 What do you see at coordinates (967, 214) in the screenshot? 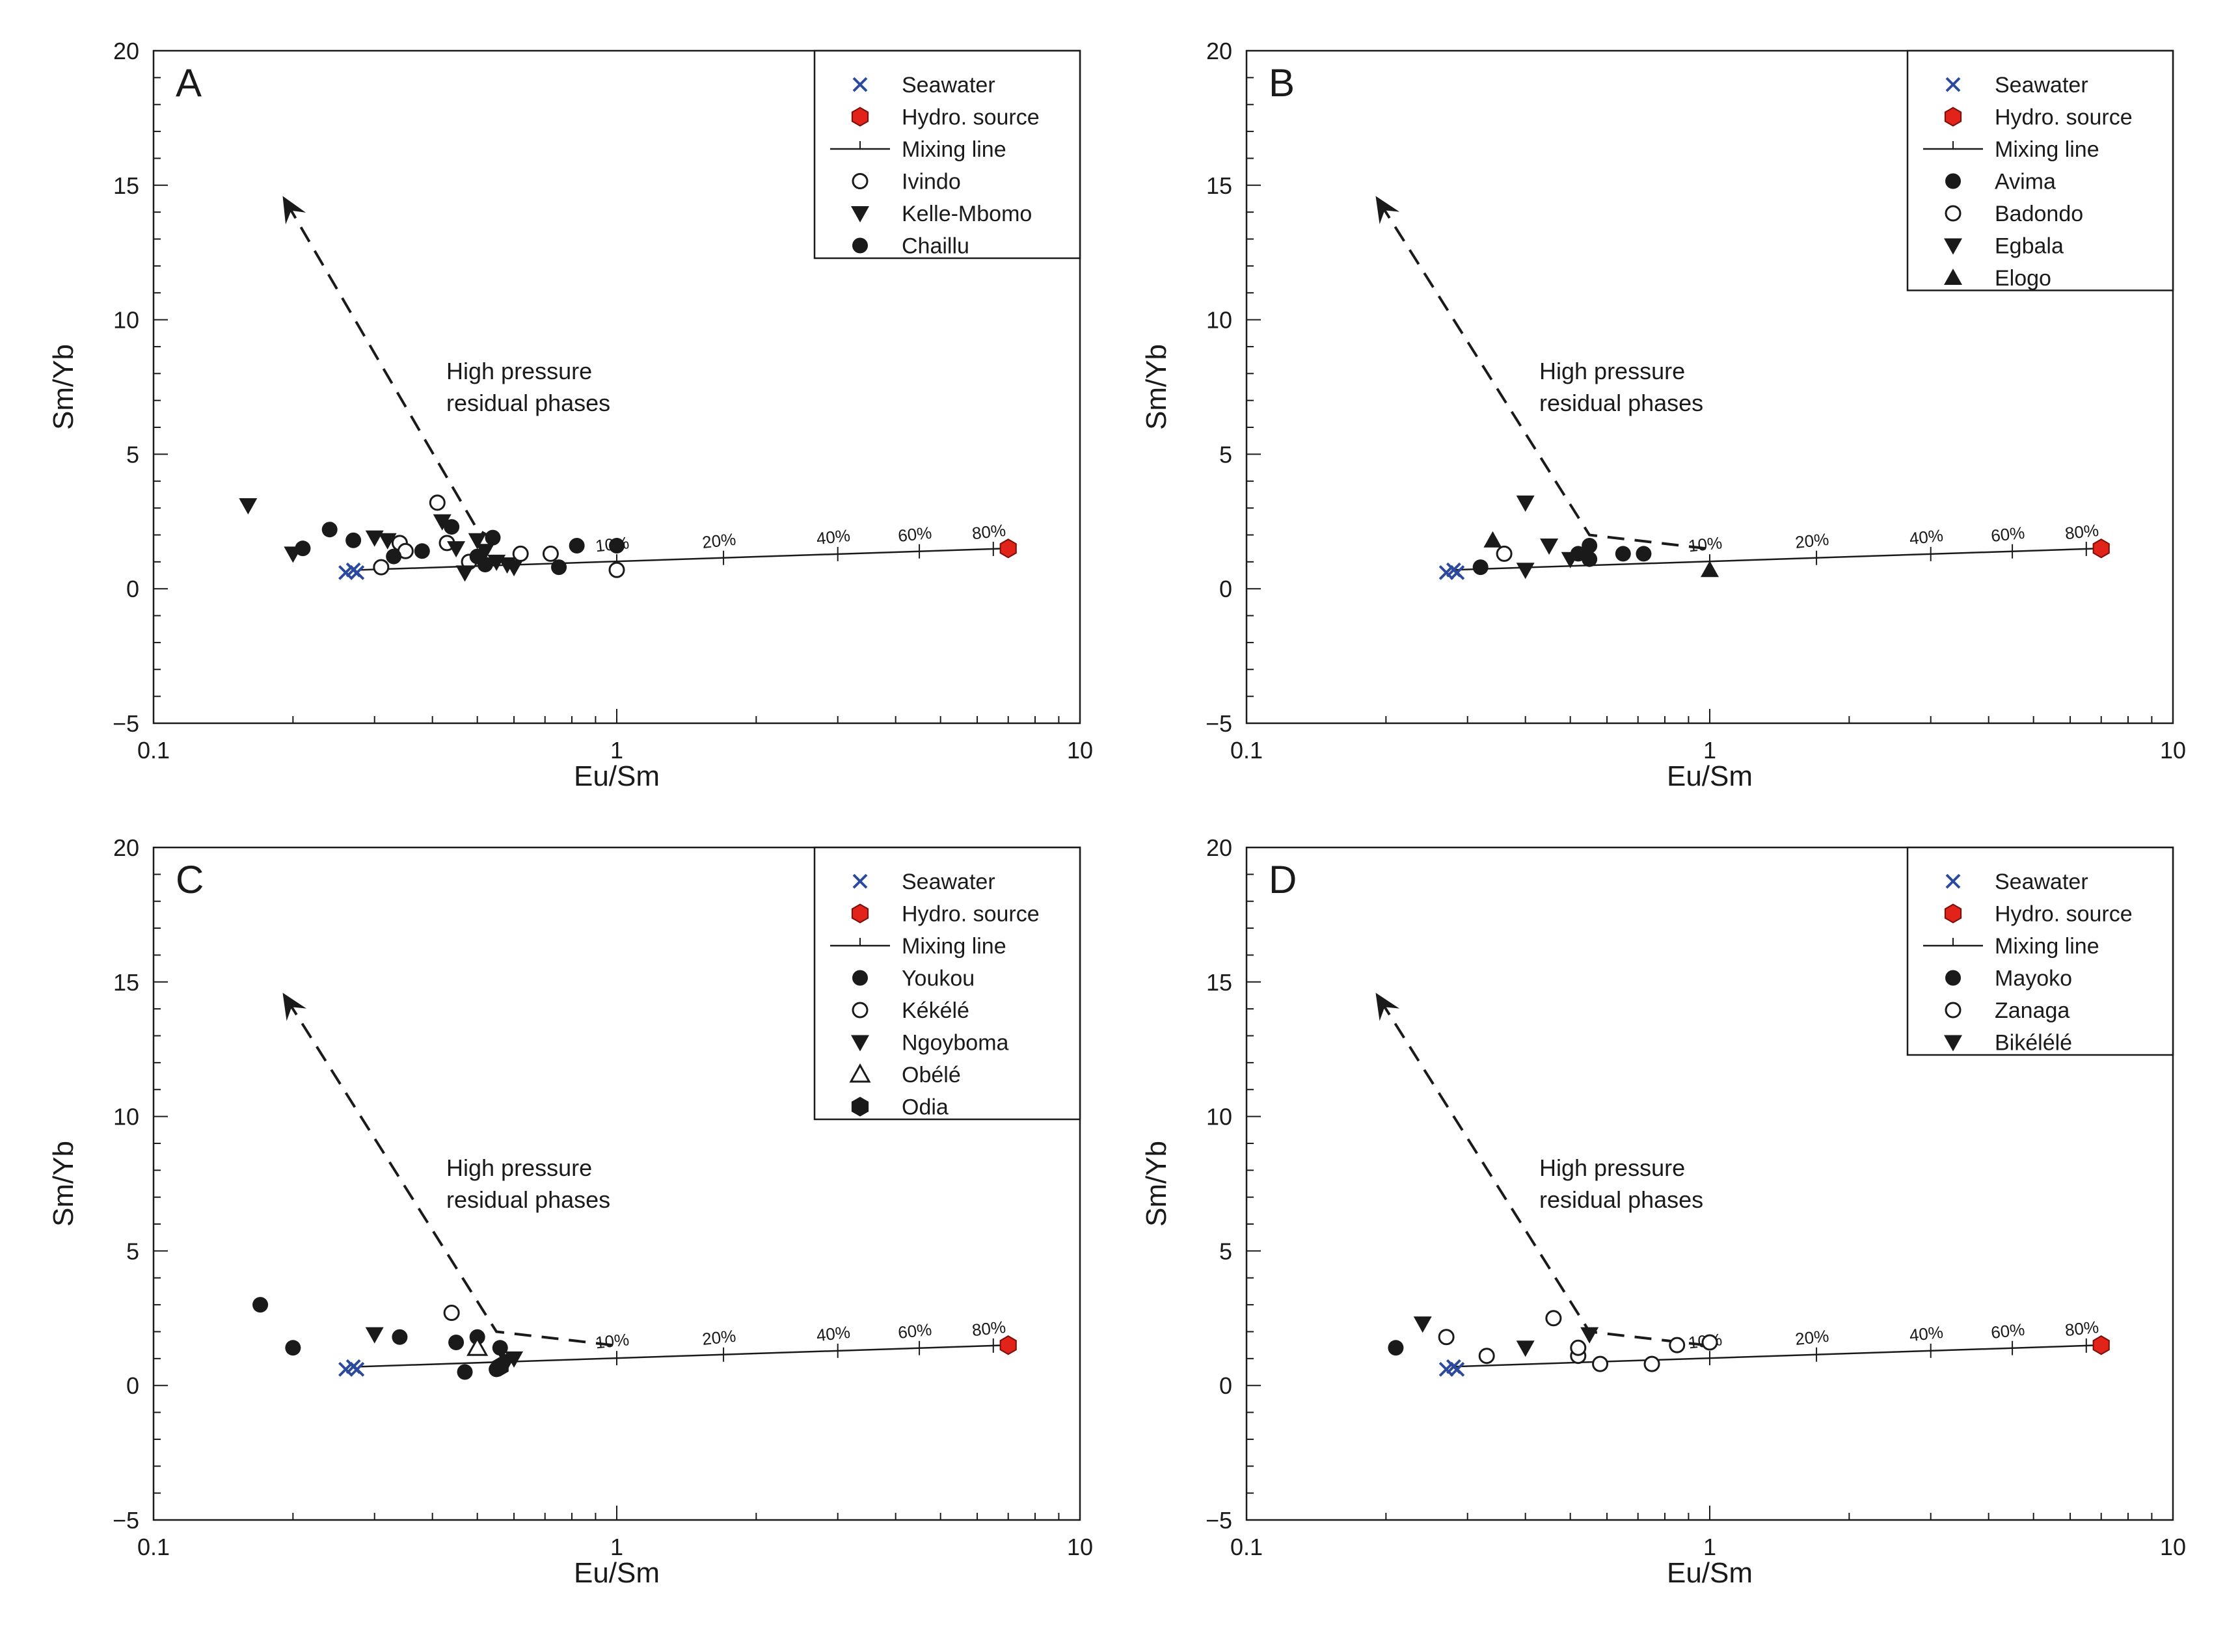
I see `legend-label: Kelle-Mbomo` at bounding box center [967, 214].